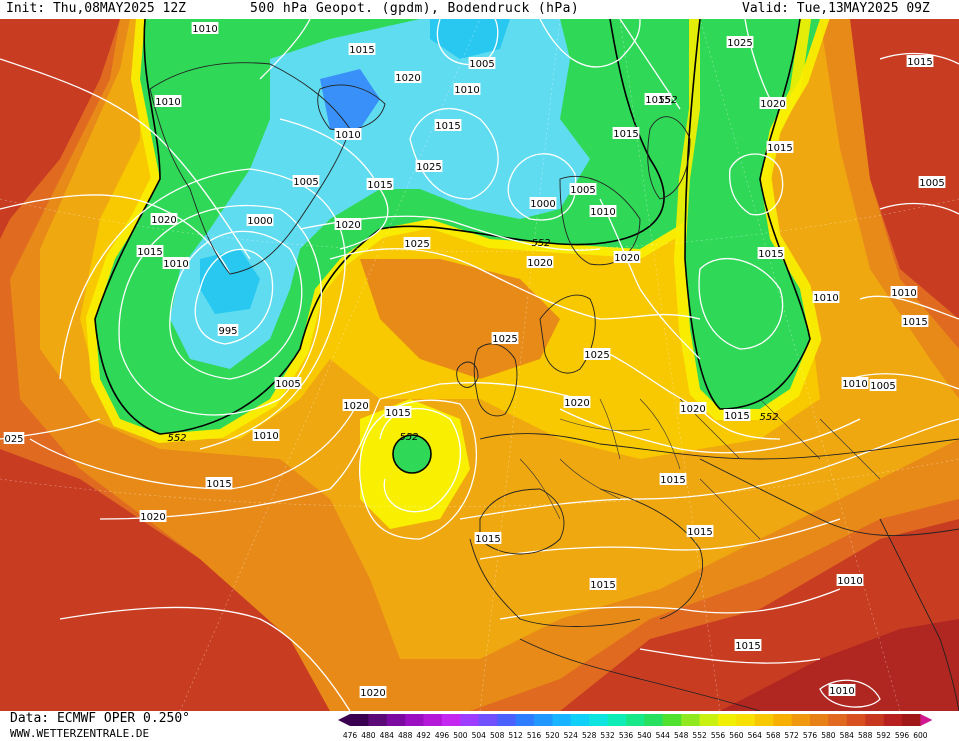 This screenshot has height=741, width=959. I want to click on contour-552-east, so click(747, 214).